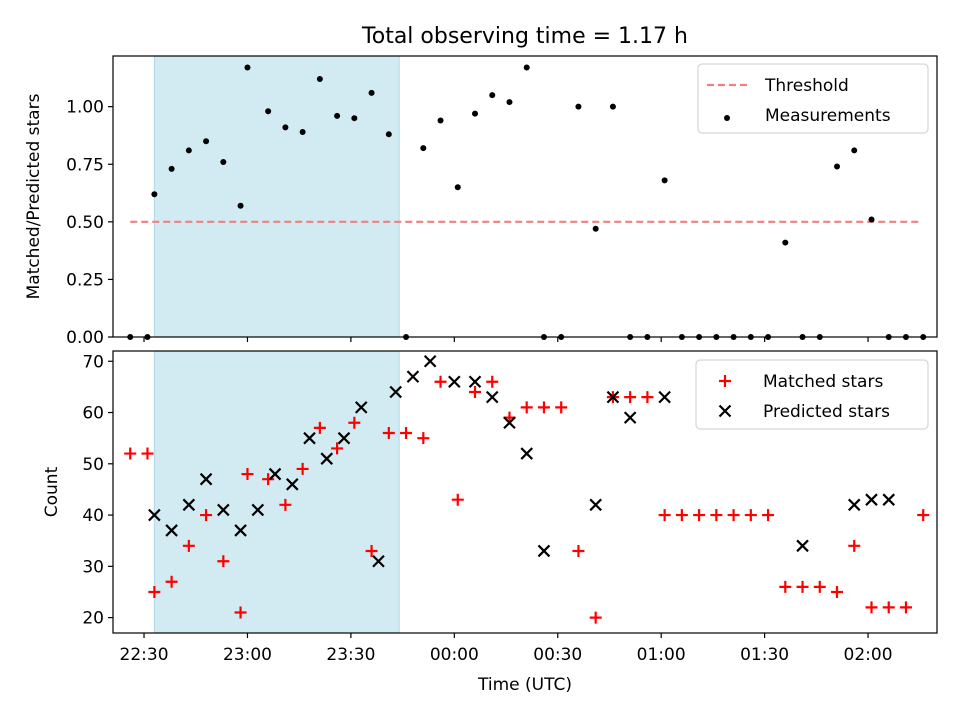  What do you see at coordinates (812, 394) in the screenshot?
I see `legend: Matched stars Predicted stars` at bounding box center [812, 394].